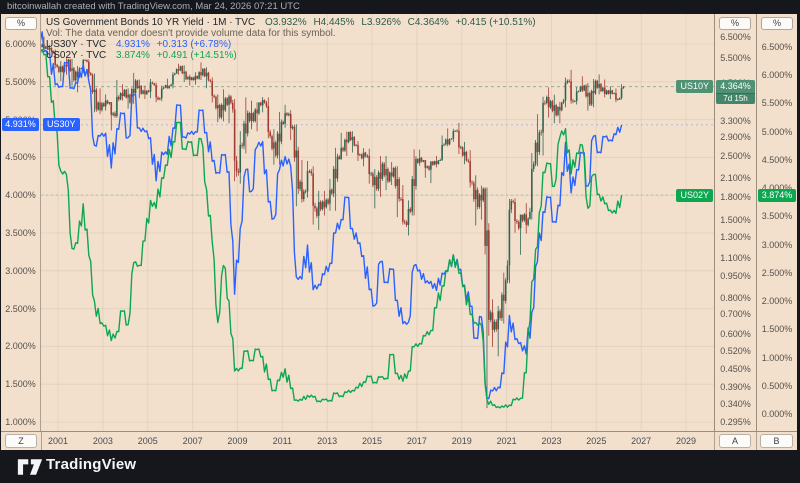 The width and height of the screenshot is (800, 483). What do you see at coordinates (551, 441) in the screenshot?
I see `time-axis-year: 2023` at bounding box center [551, 441].